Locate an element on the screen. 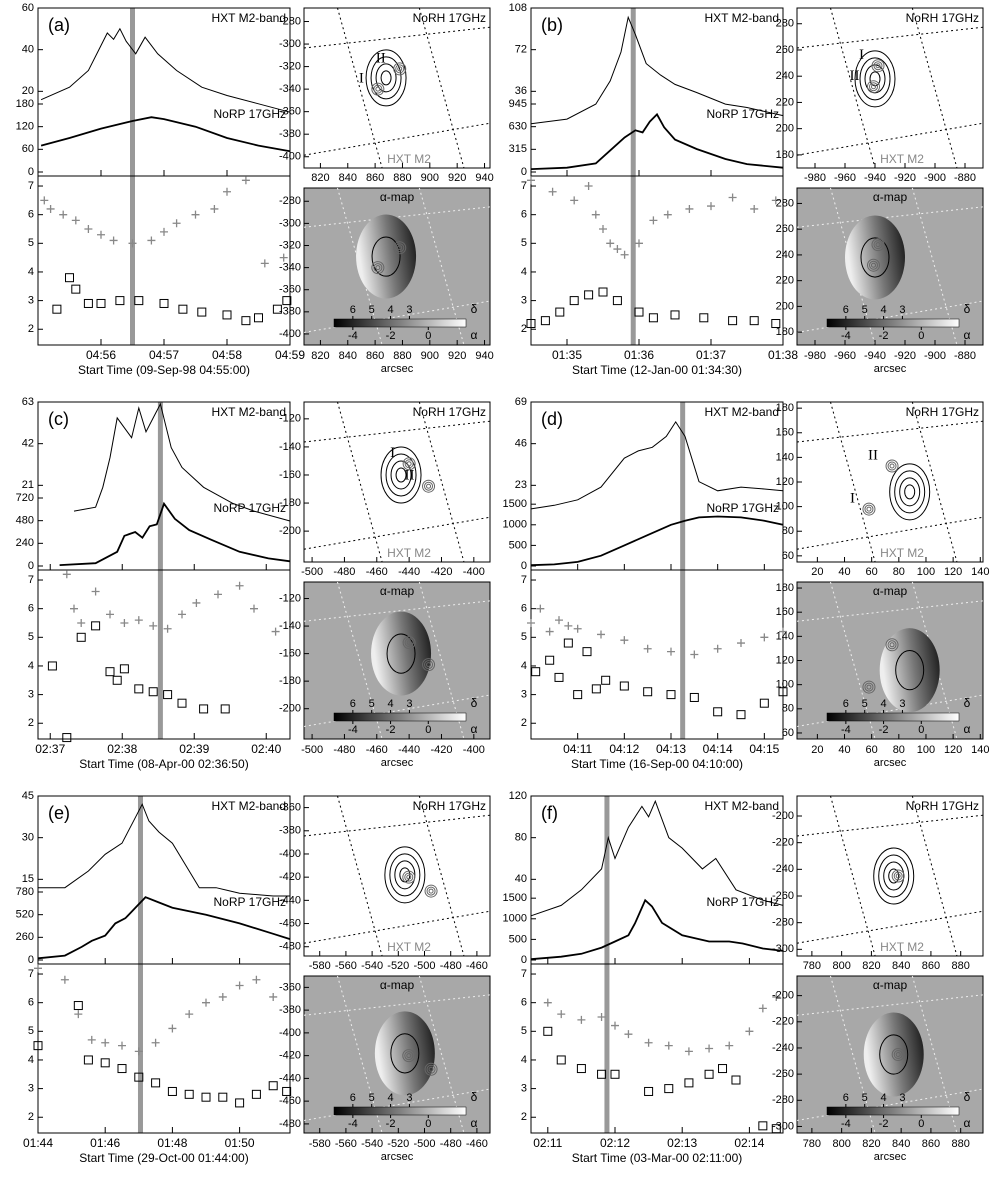 This screenshot has height=1188, width=1003. y-tick-label: 2 is located at coordinates (31, 723).